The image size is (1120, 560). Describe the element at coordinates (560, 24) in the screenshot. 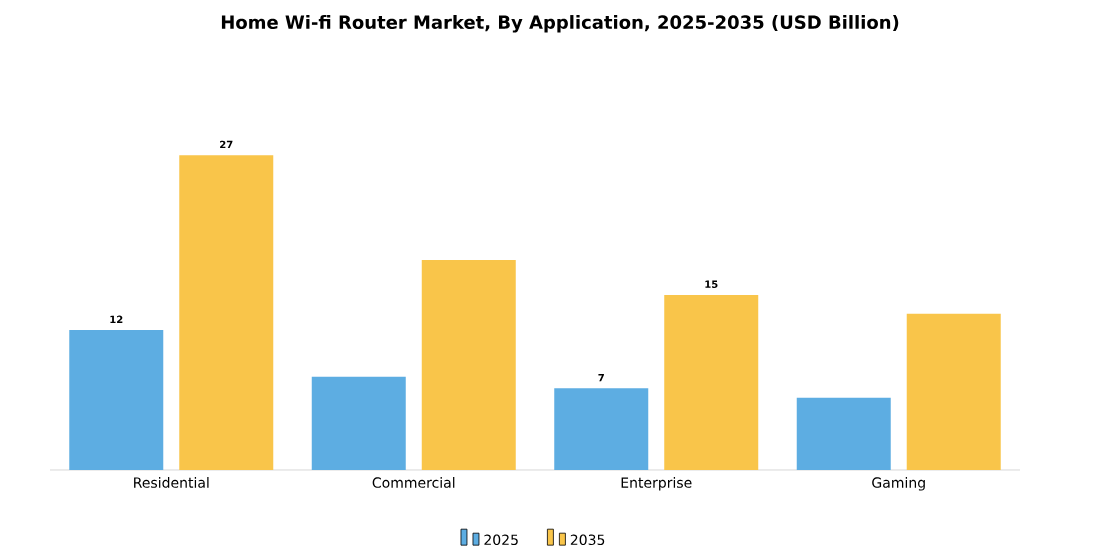

I see `chart-title: Home Wi-fi Router Market, By Application, 2025-2035 (USD Billion)` at that location.